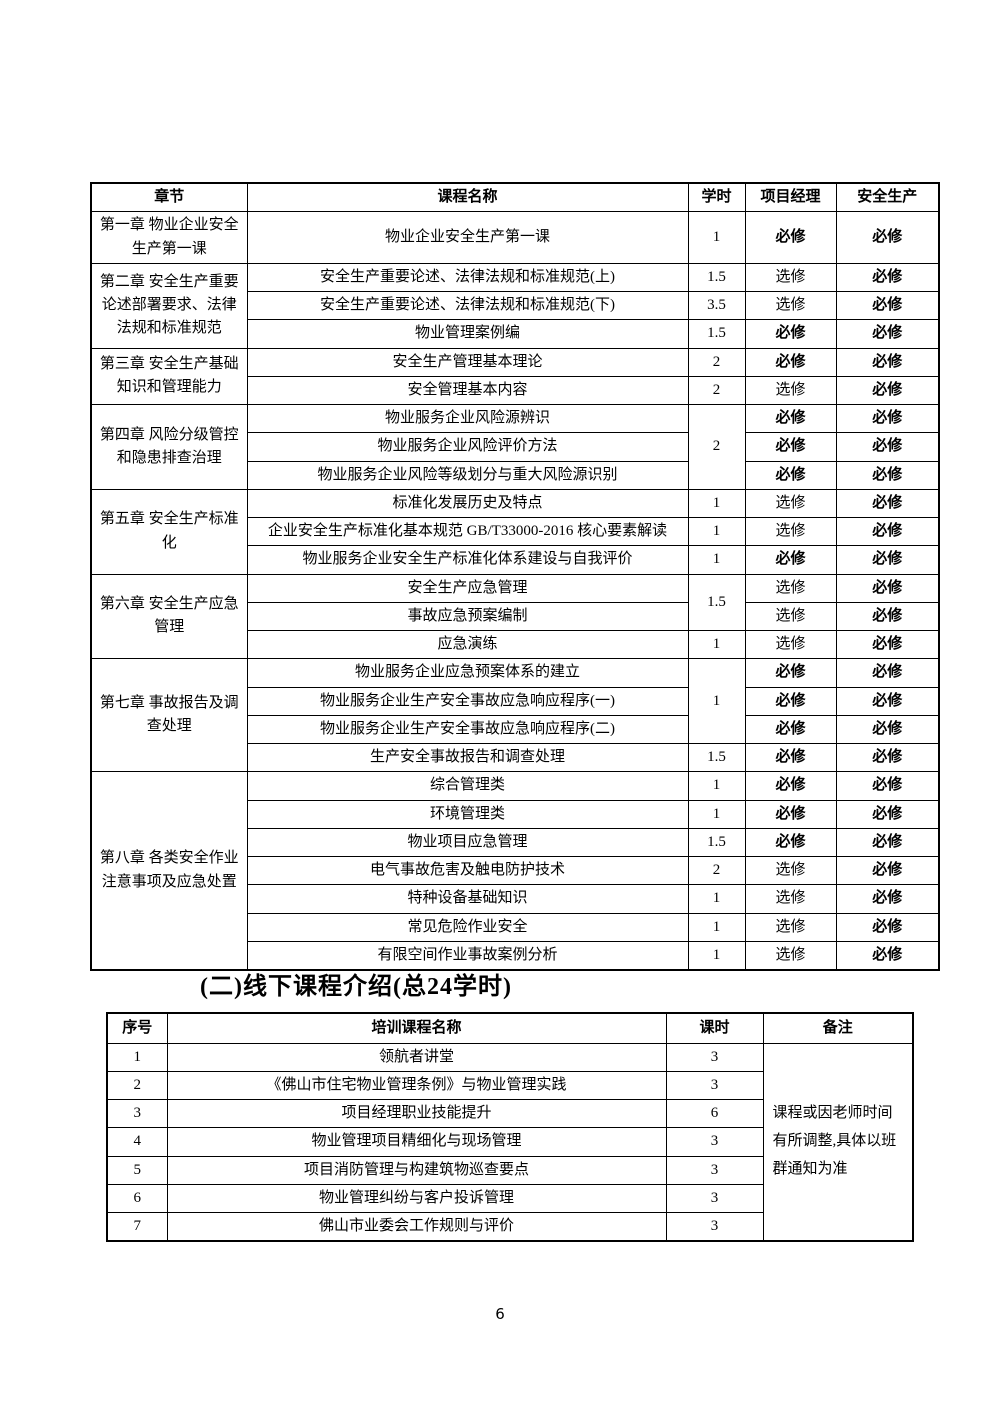  What do you see at coordinates (169, 376) in the screenshot?
I see `chapter-cell: 第三章 安全生产基础知识和管理能力` at bounding box center [169, 376].